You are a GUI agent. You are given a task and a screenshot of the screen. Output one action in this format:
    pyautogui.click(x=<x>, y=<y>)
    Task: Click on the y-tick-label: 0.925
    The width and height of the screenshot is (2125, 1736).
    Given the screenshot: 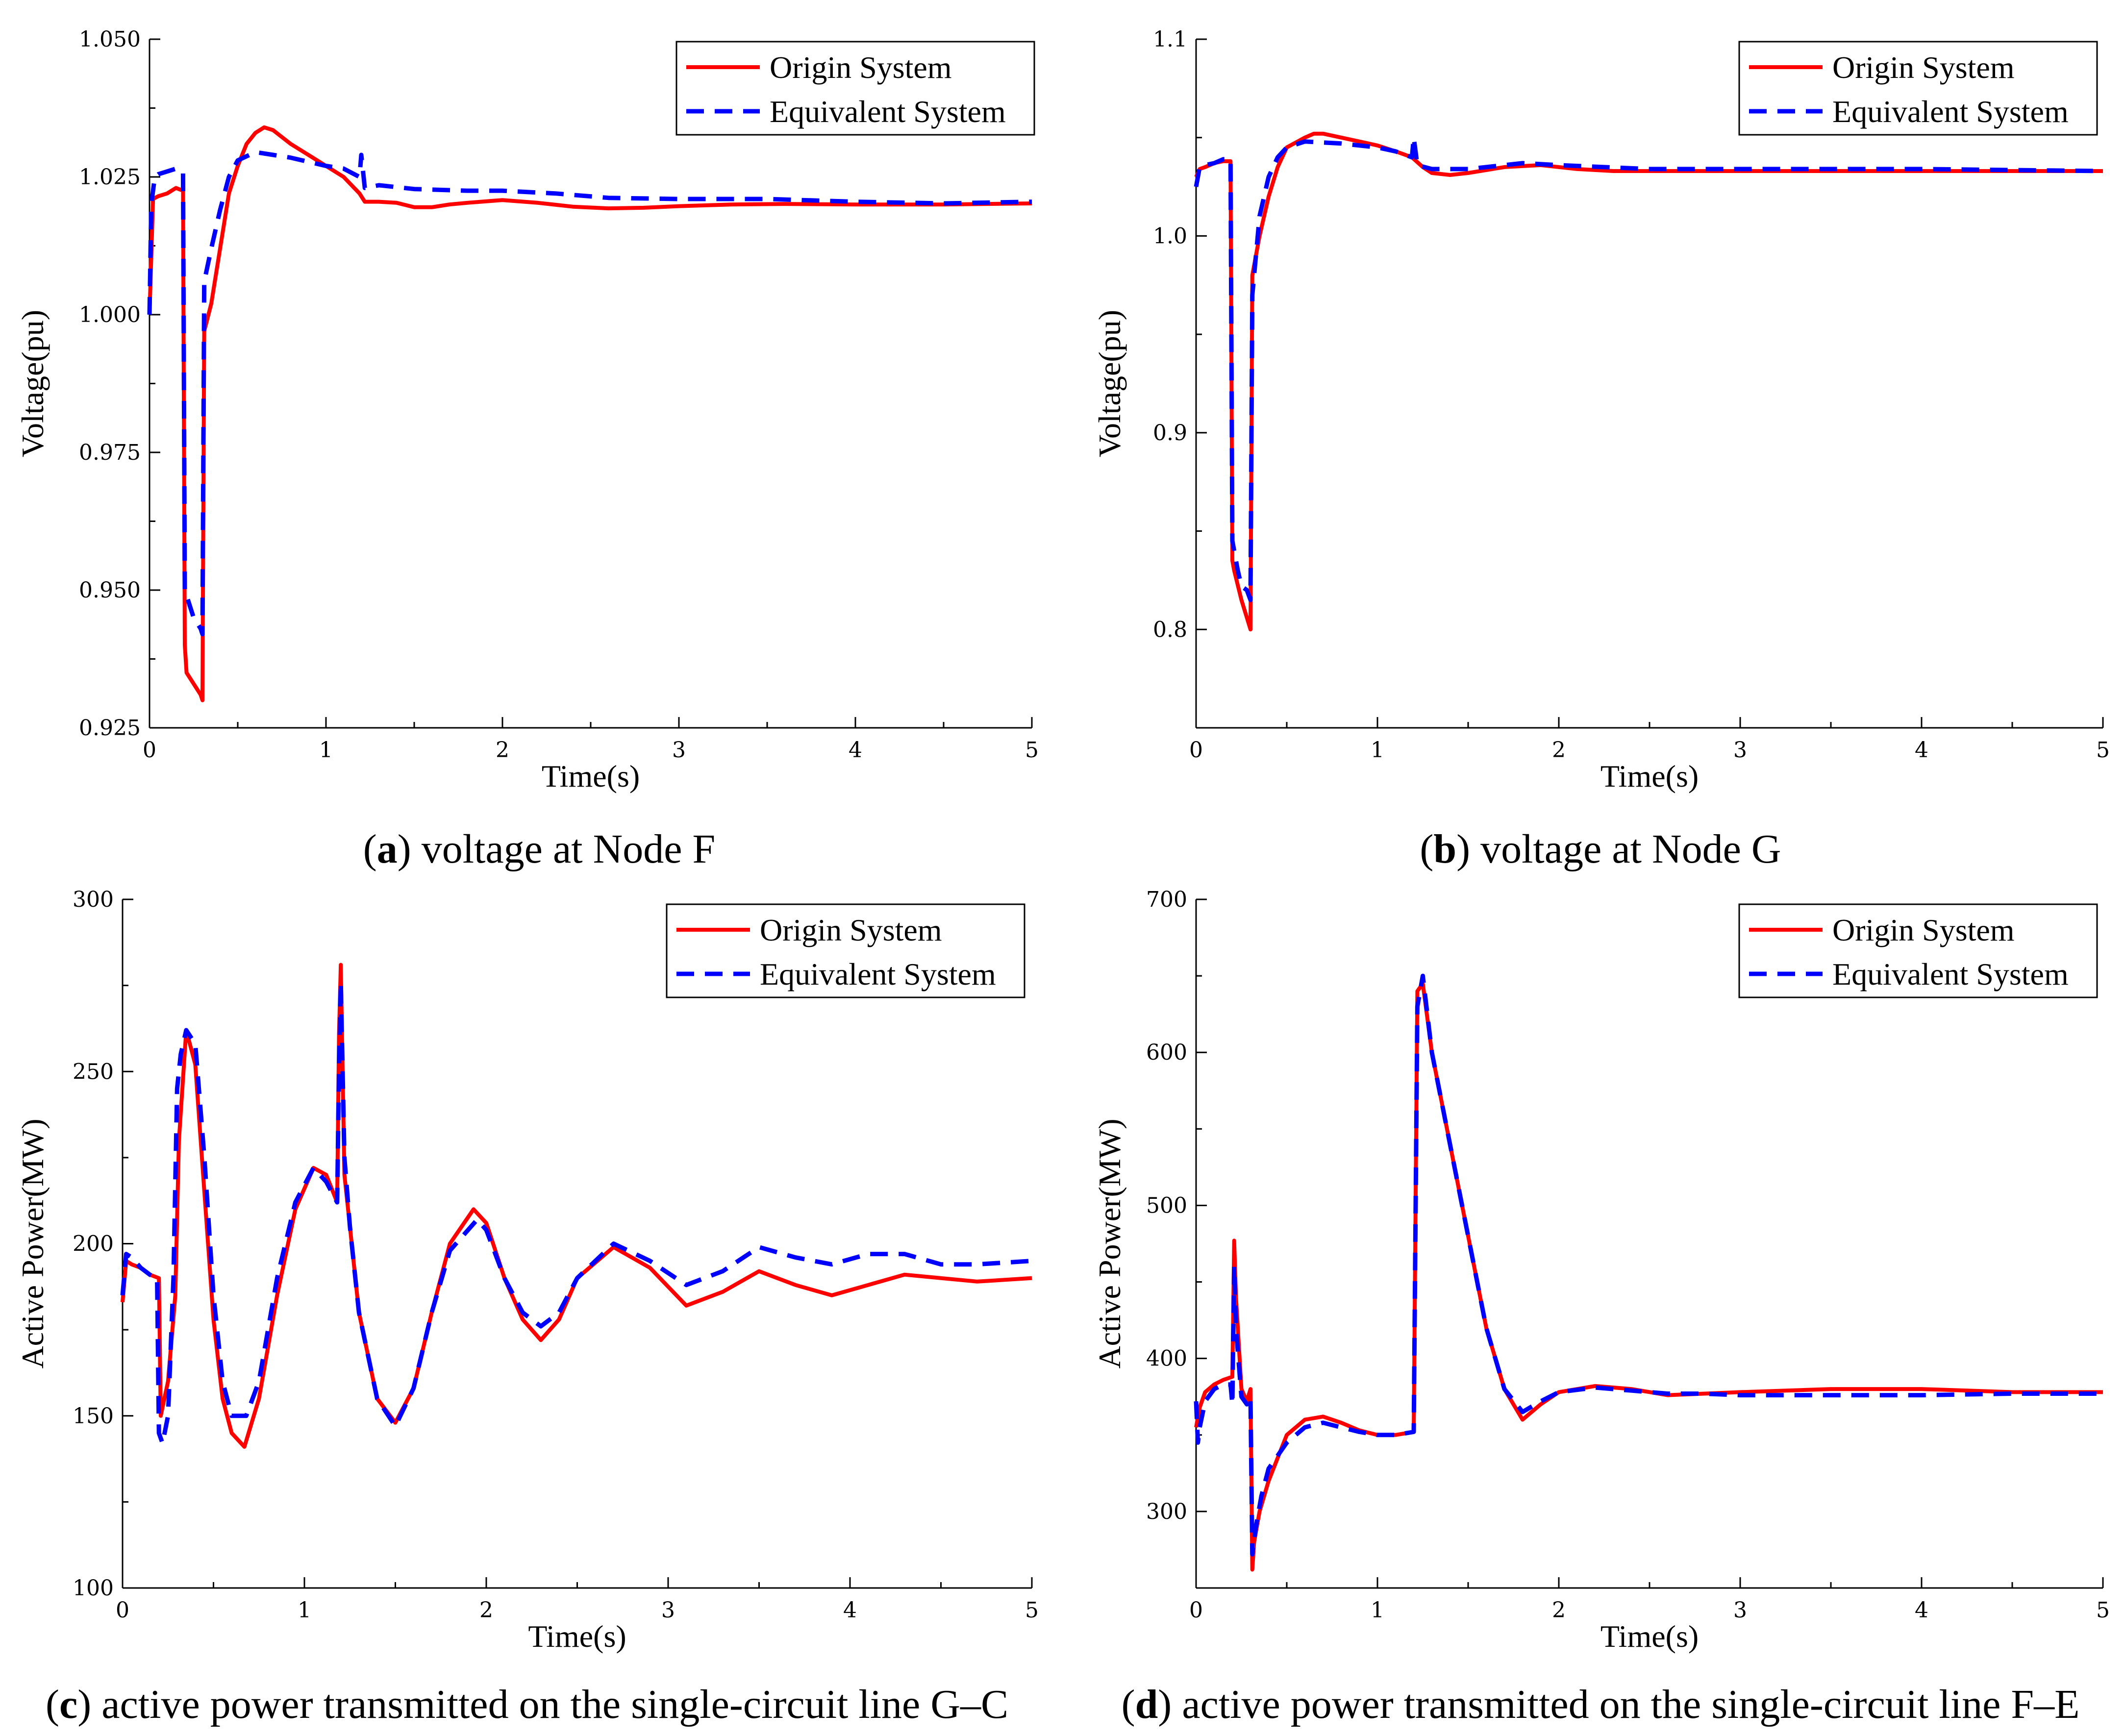 What is the action you would take?
    pyautogui.click(x=110, y=729)
    